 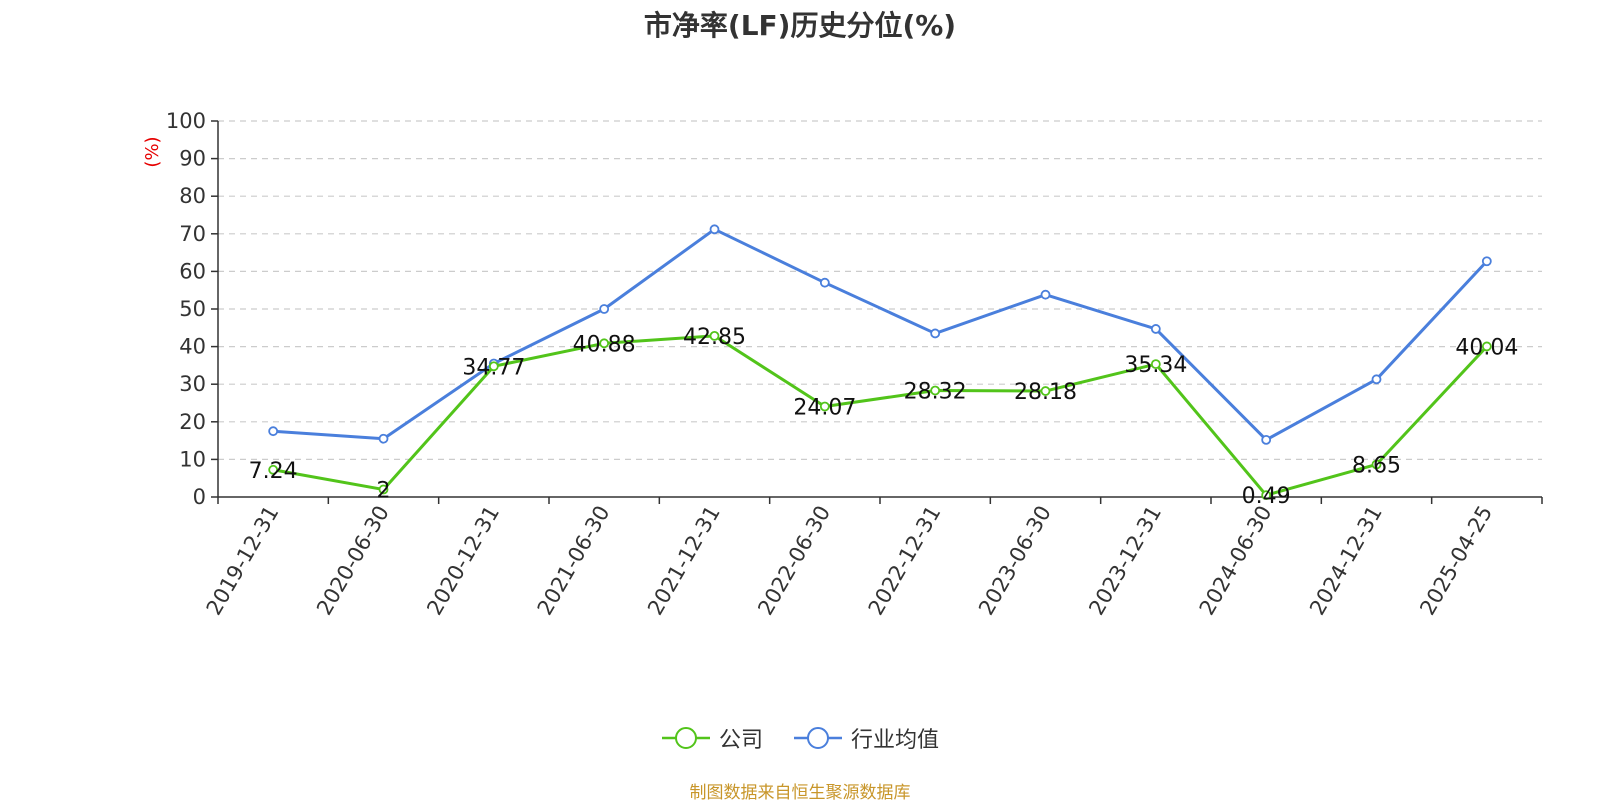 I want to click on data-label: 28.18, so click(x=1045, y=392).